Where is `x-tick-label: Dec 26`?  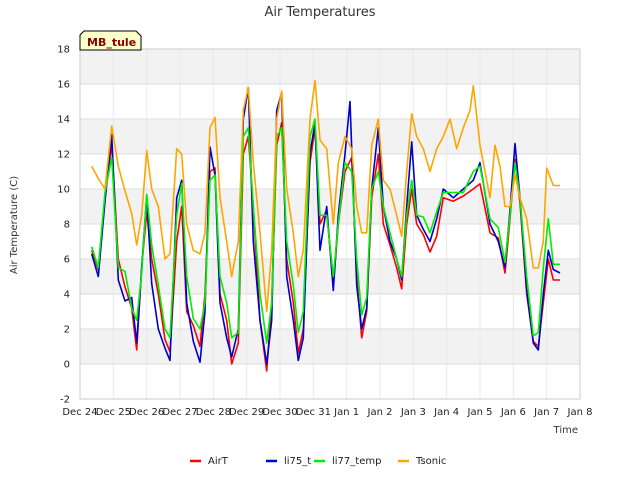 x-tick-label: Dec 26 is located at coordinates (146, 412).